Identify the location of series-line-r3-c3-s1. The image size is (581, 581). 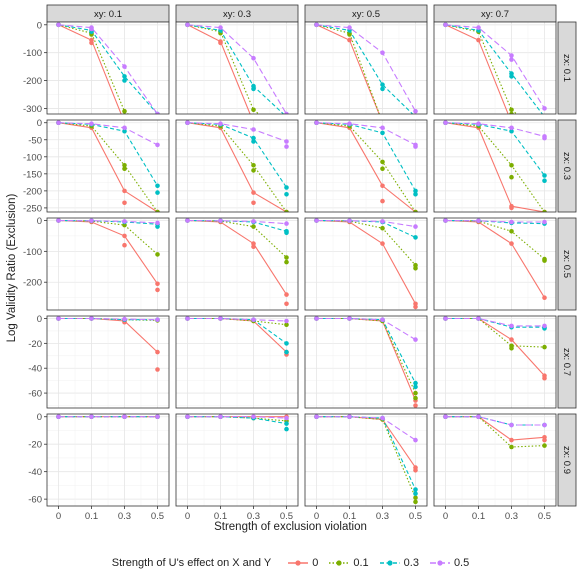
(495, 332).